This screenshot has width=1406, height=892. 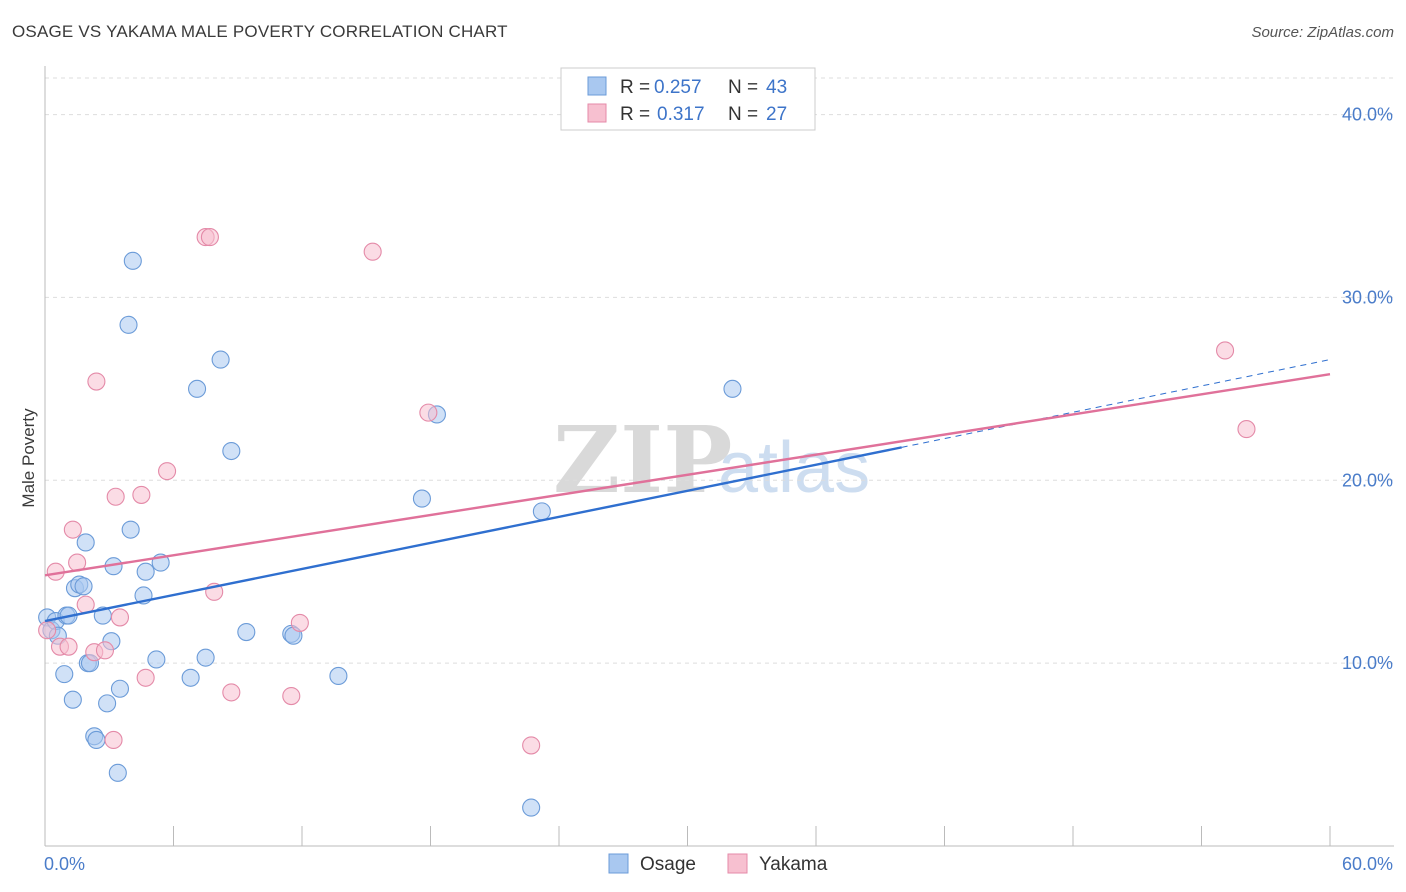 What do you see at coordinates (635, 114) in the screenshot?
I see `legend-r-label-yakama: R =` at bounding box center [635, 114].